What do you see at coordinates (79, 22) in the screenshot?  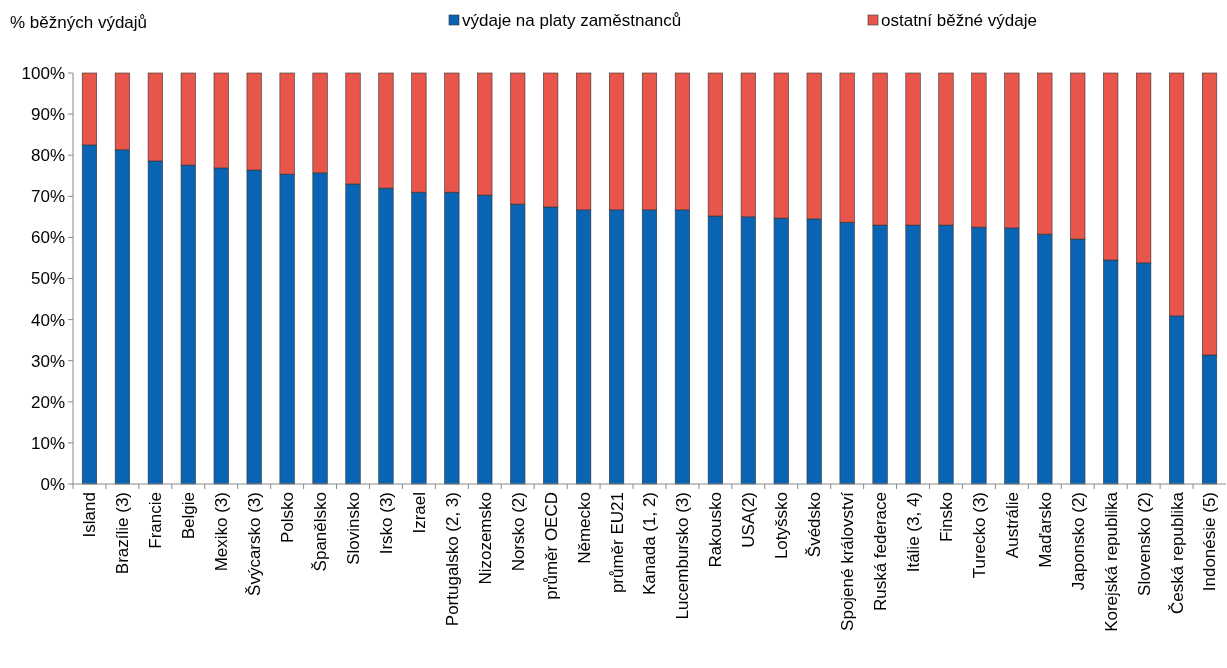 I see `y-axis-title: % běžných výdajů` at bounding box center [79, 22].